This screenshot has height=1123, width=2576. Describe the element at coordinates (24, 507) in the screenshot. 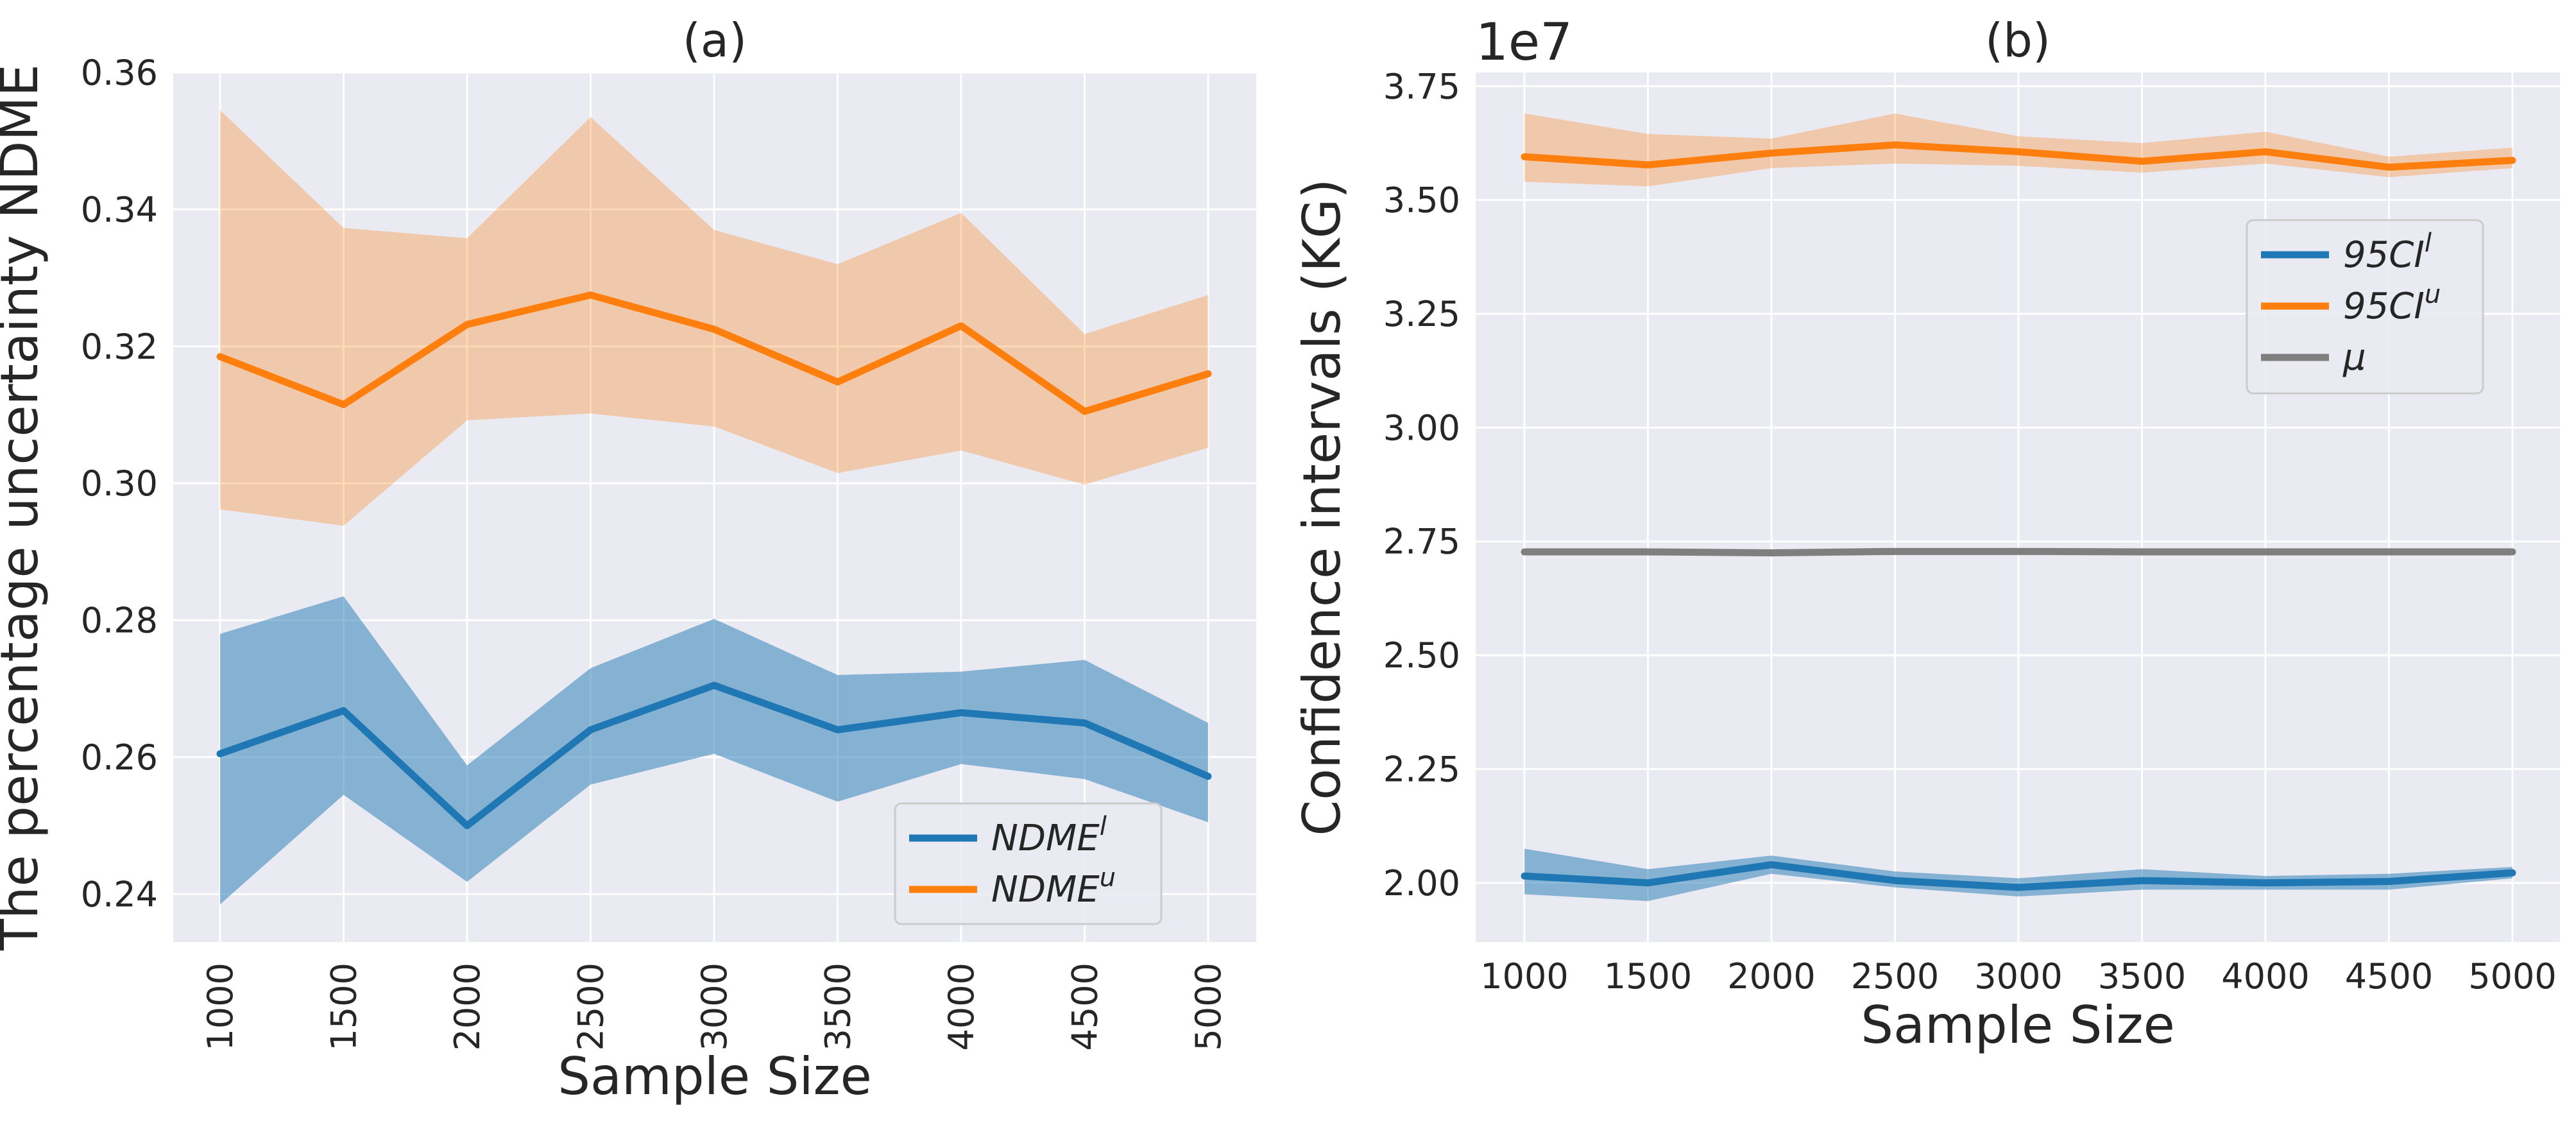

I see `y-axis-label: The percentage uncertainty NDME` at that location.